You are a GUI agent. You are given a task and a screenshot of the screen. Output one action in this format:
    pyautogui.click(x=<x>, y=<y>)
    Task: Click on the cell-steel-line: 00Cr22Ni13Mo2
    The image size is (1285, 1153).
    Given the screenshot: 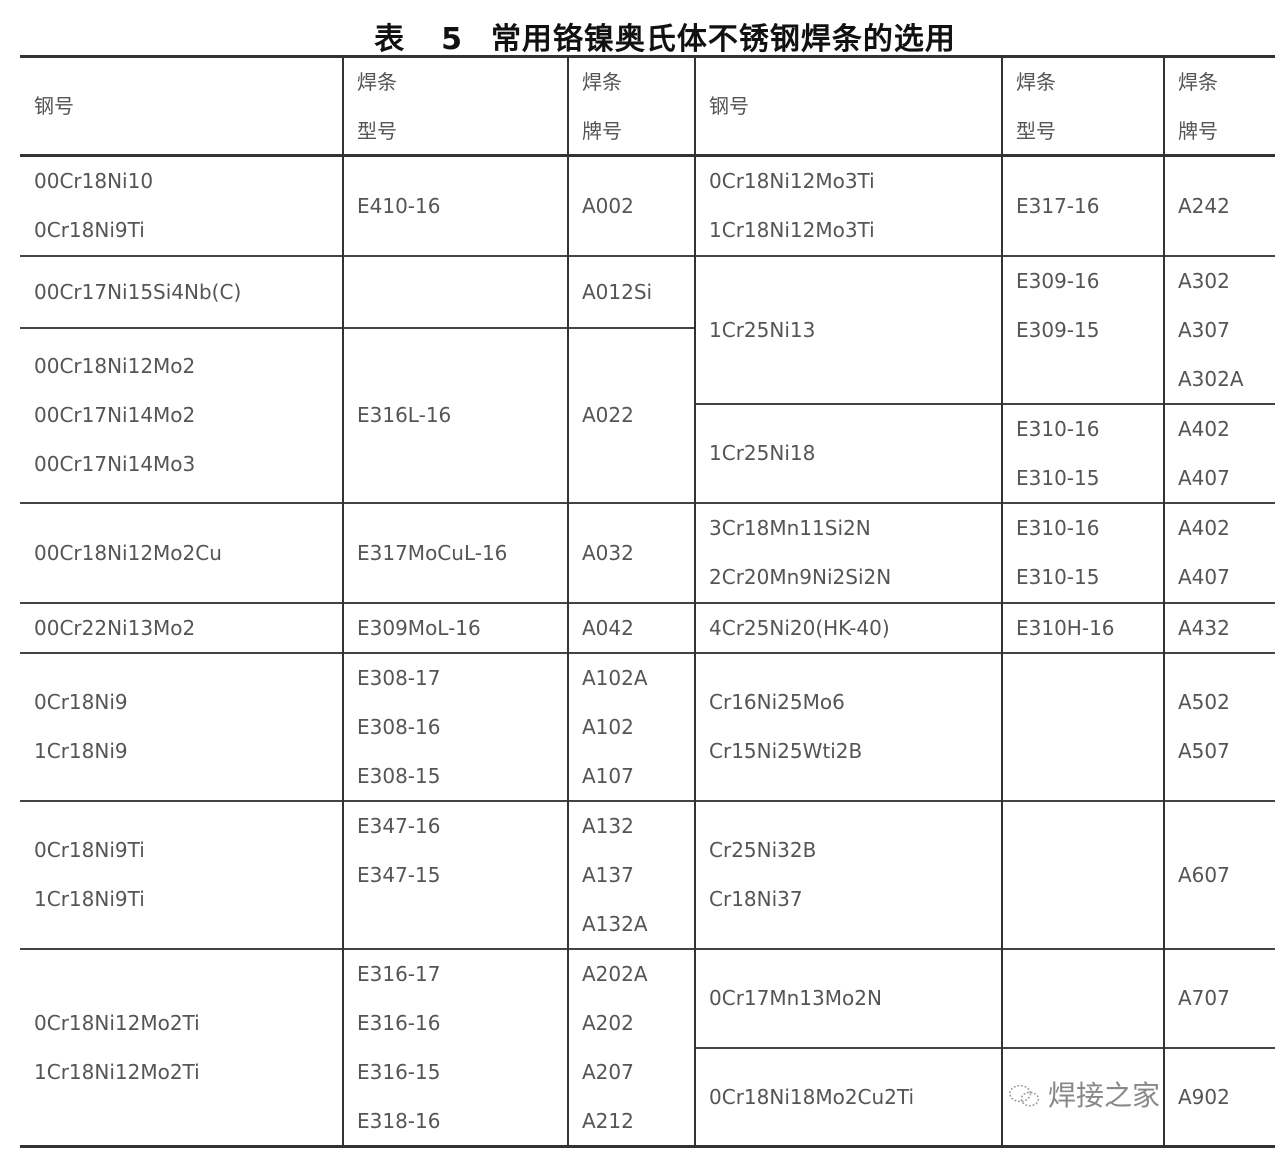 What is the action you would take?
    pyautogui.click(x=115, y=627)
    